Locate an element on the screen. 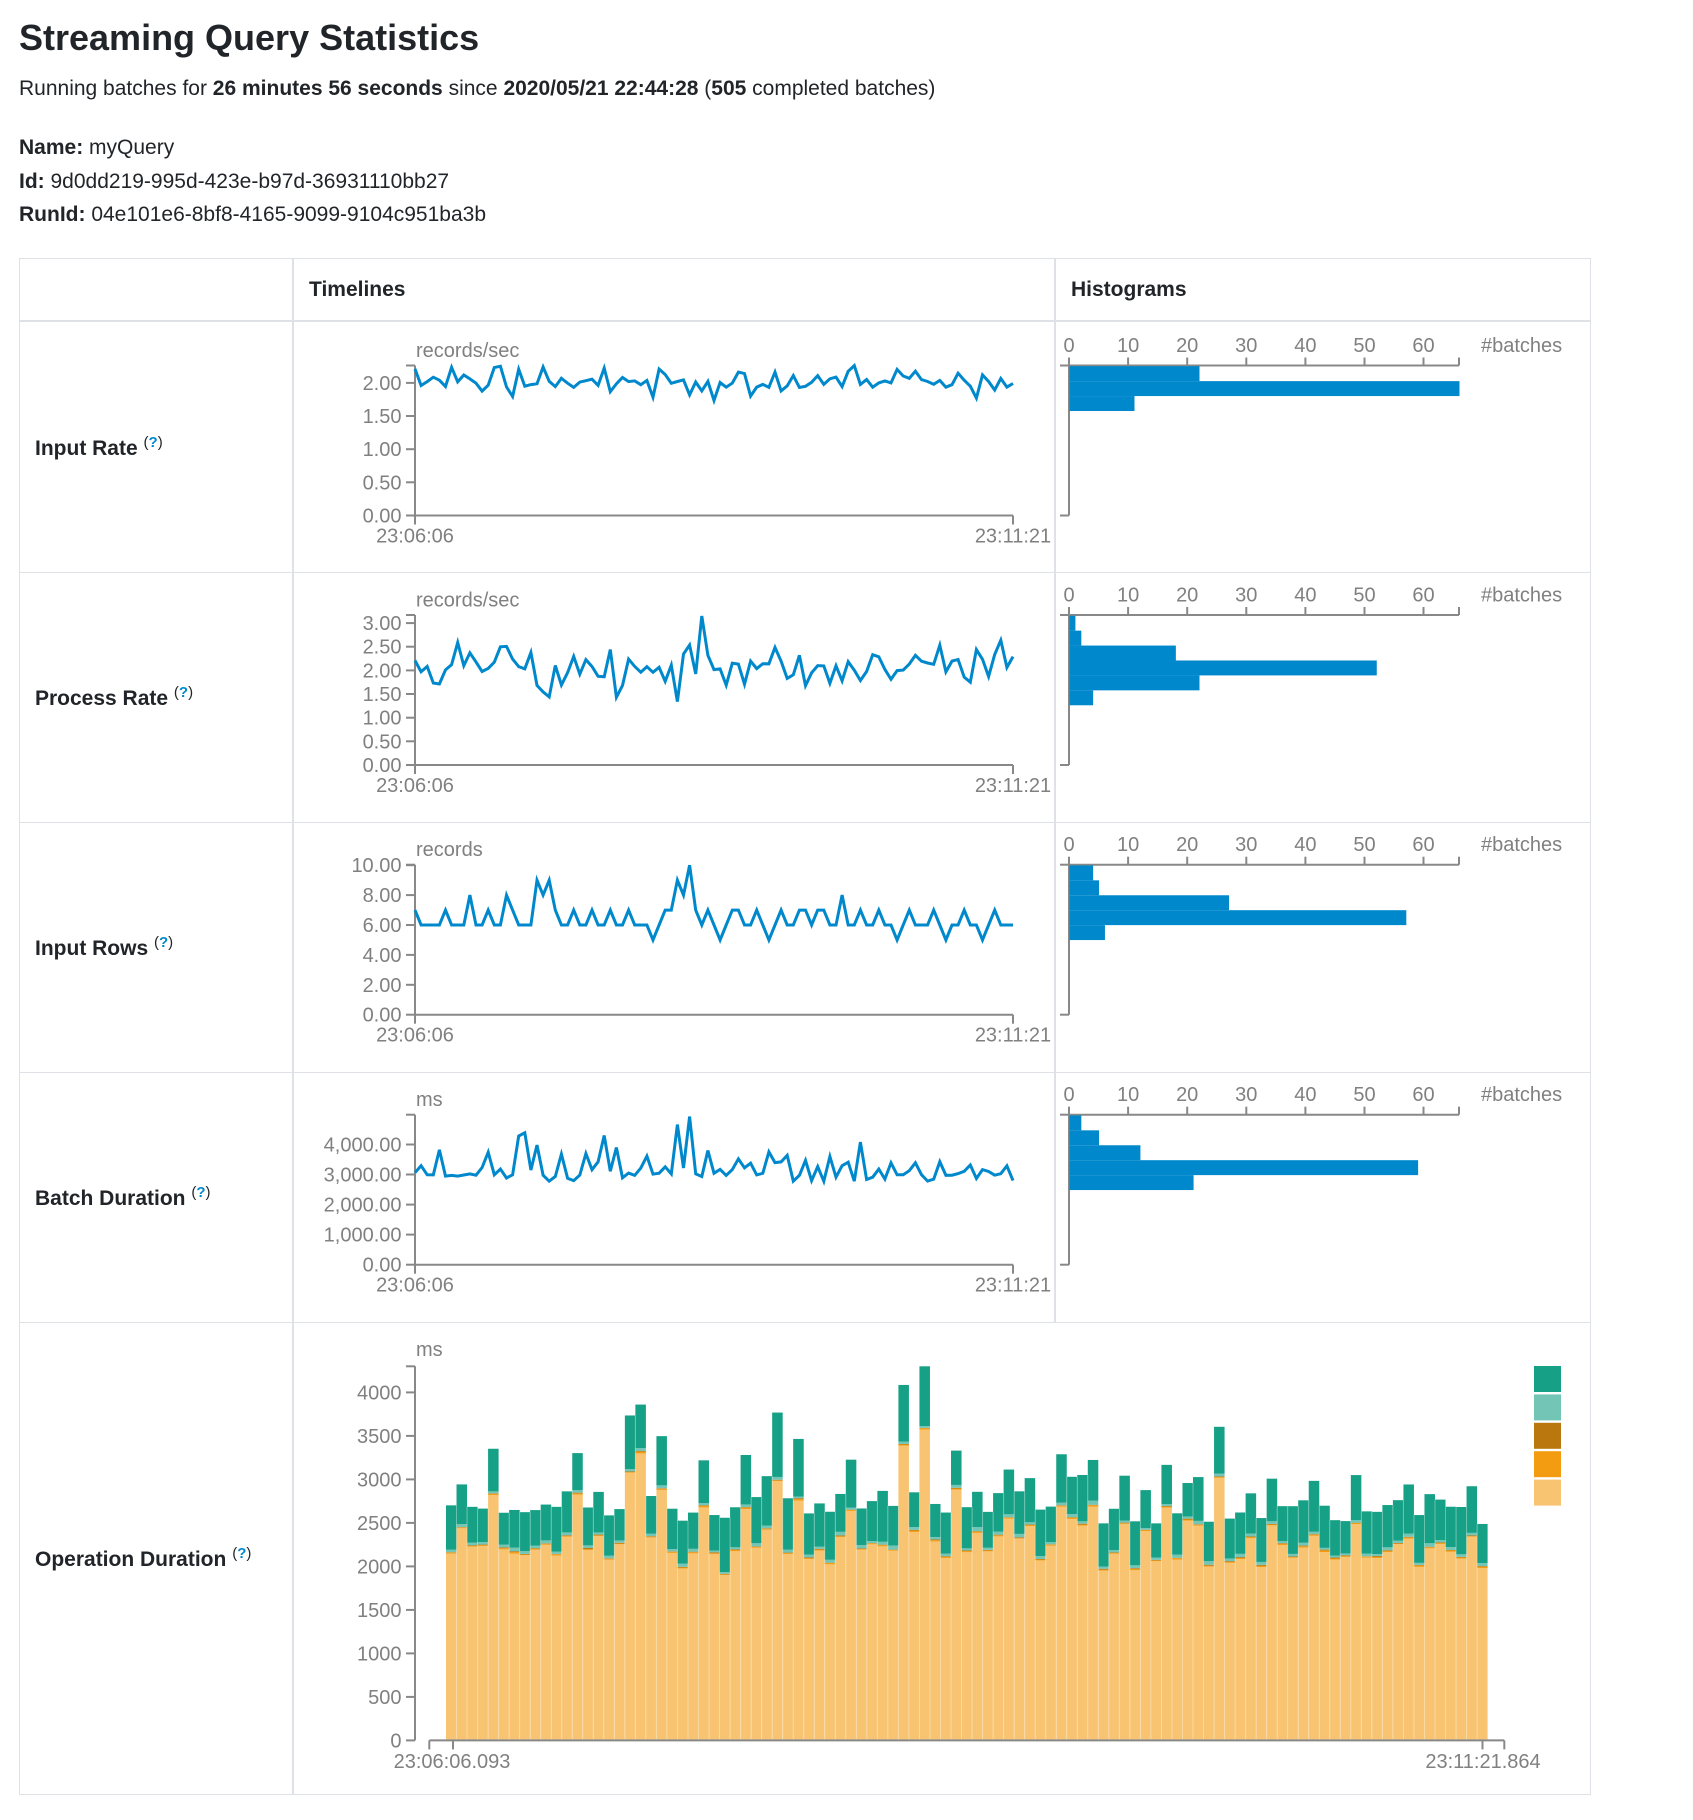 The width and height of the screenshot is (1693, 1820). svg-text: 2500 is located at coordinates (379, 1524).